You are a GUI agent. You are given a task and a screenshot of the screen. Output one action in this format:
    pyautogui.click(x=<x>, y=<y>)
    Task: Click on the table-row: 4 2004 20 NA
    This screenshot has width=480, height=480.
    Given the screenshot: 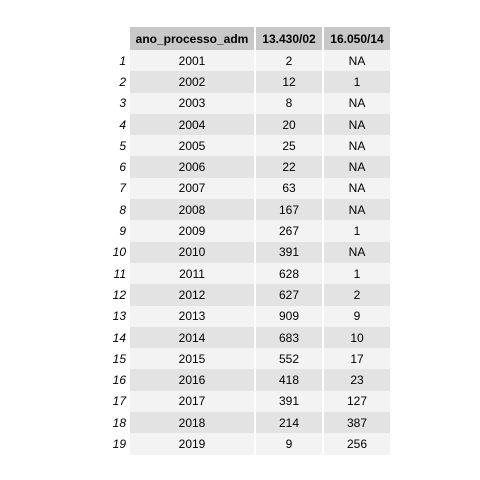 What is the action you would take?
    pyautogui.click(x=246, y=124)
    